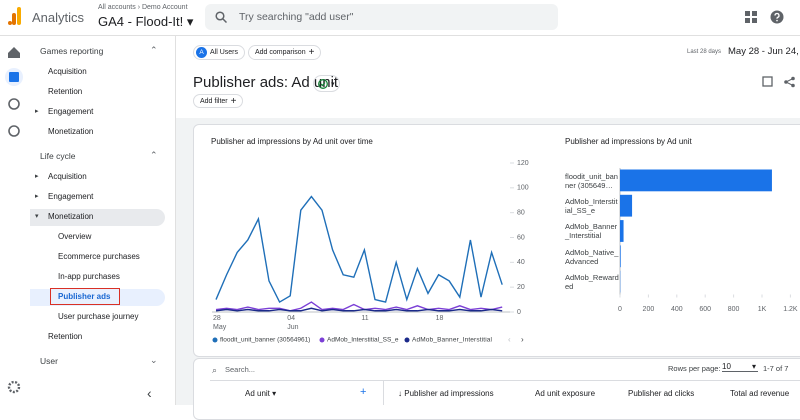  Describe the element at coordinates (521, 213) in the screenshot. I see `y-tick-label: 80` at that location.